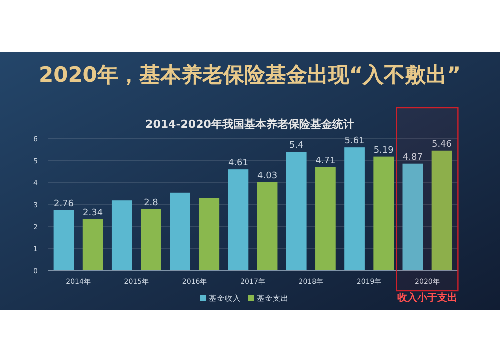 This screenshot has width=500, height=362. Describe the element at coordinates (238, 163) in the screenshot. I see `data-label: 4.61` at that location.